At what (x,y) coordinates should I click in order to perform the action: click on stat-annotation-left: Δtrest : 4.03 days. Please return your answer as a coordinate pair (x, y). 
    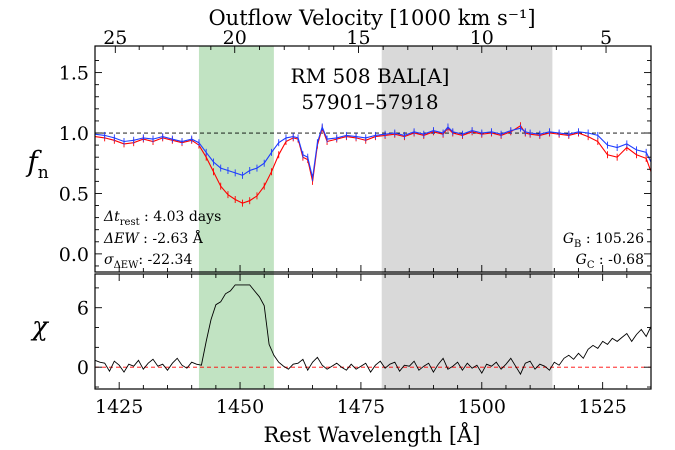
    Looking at the image, I should click on (162, 218).